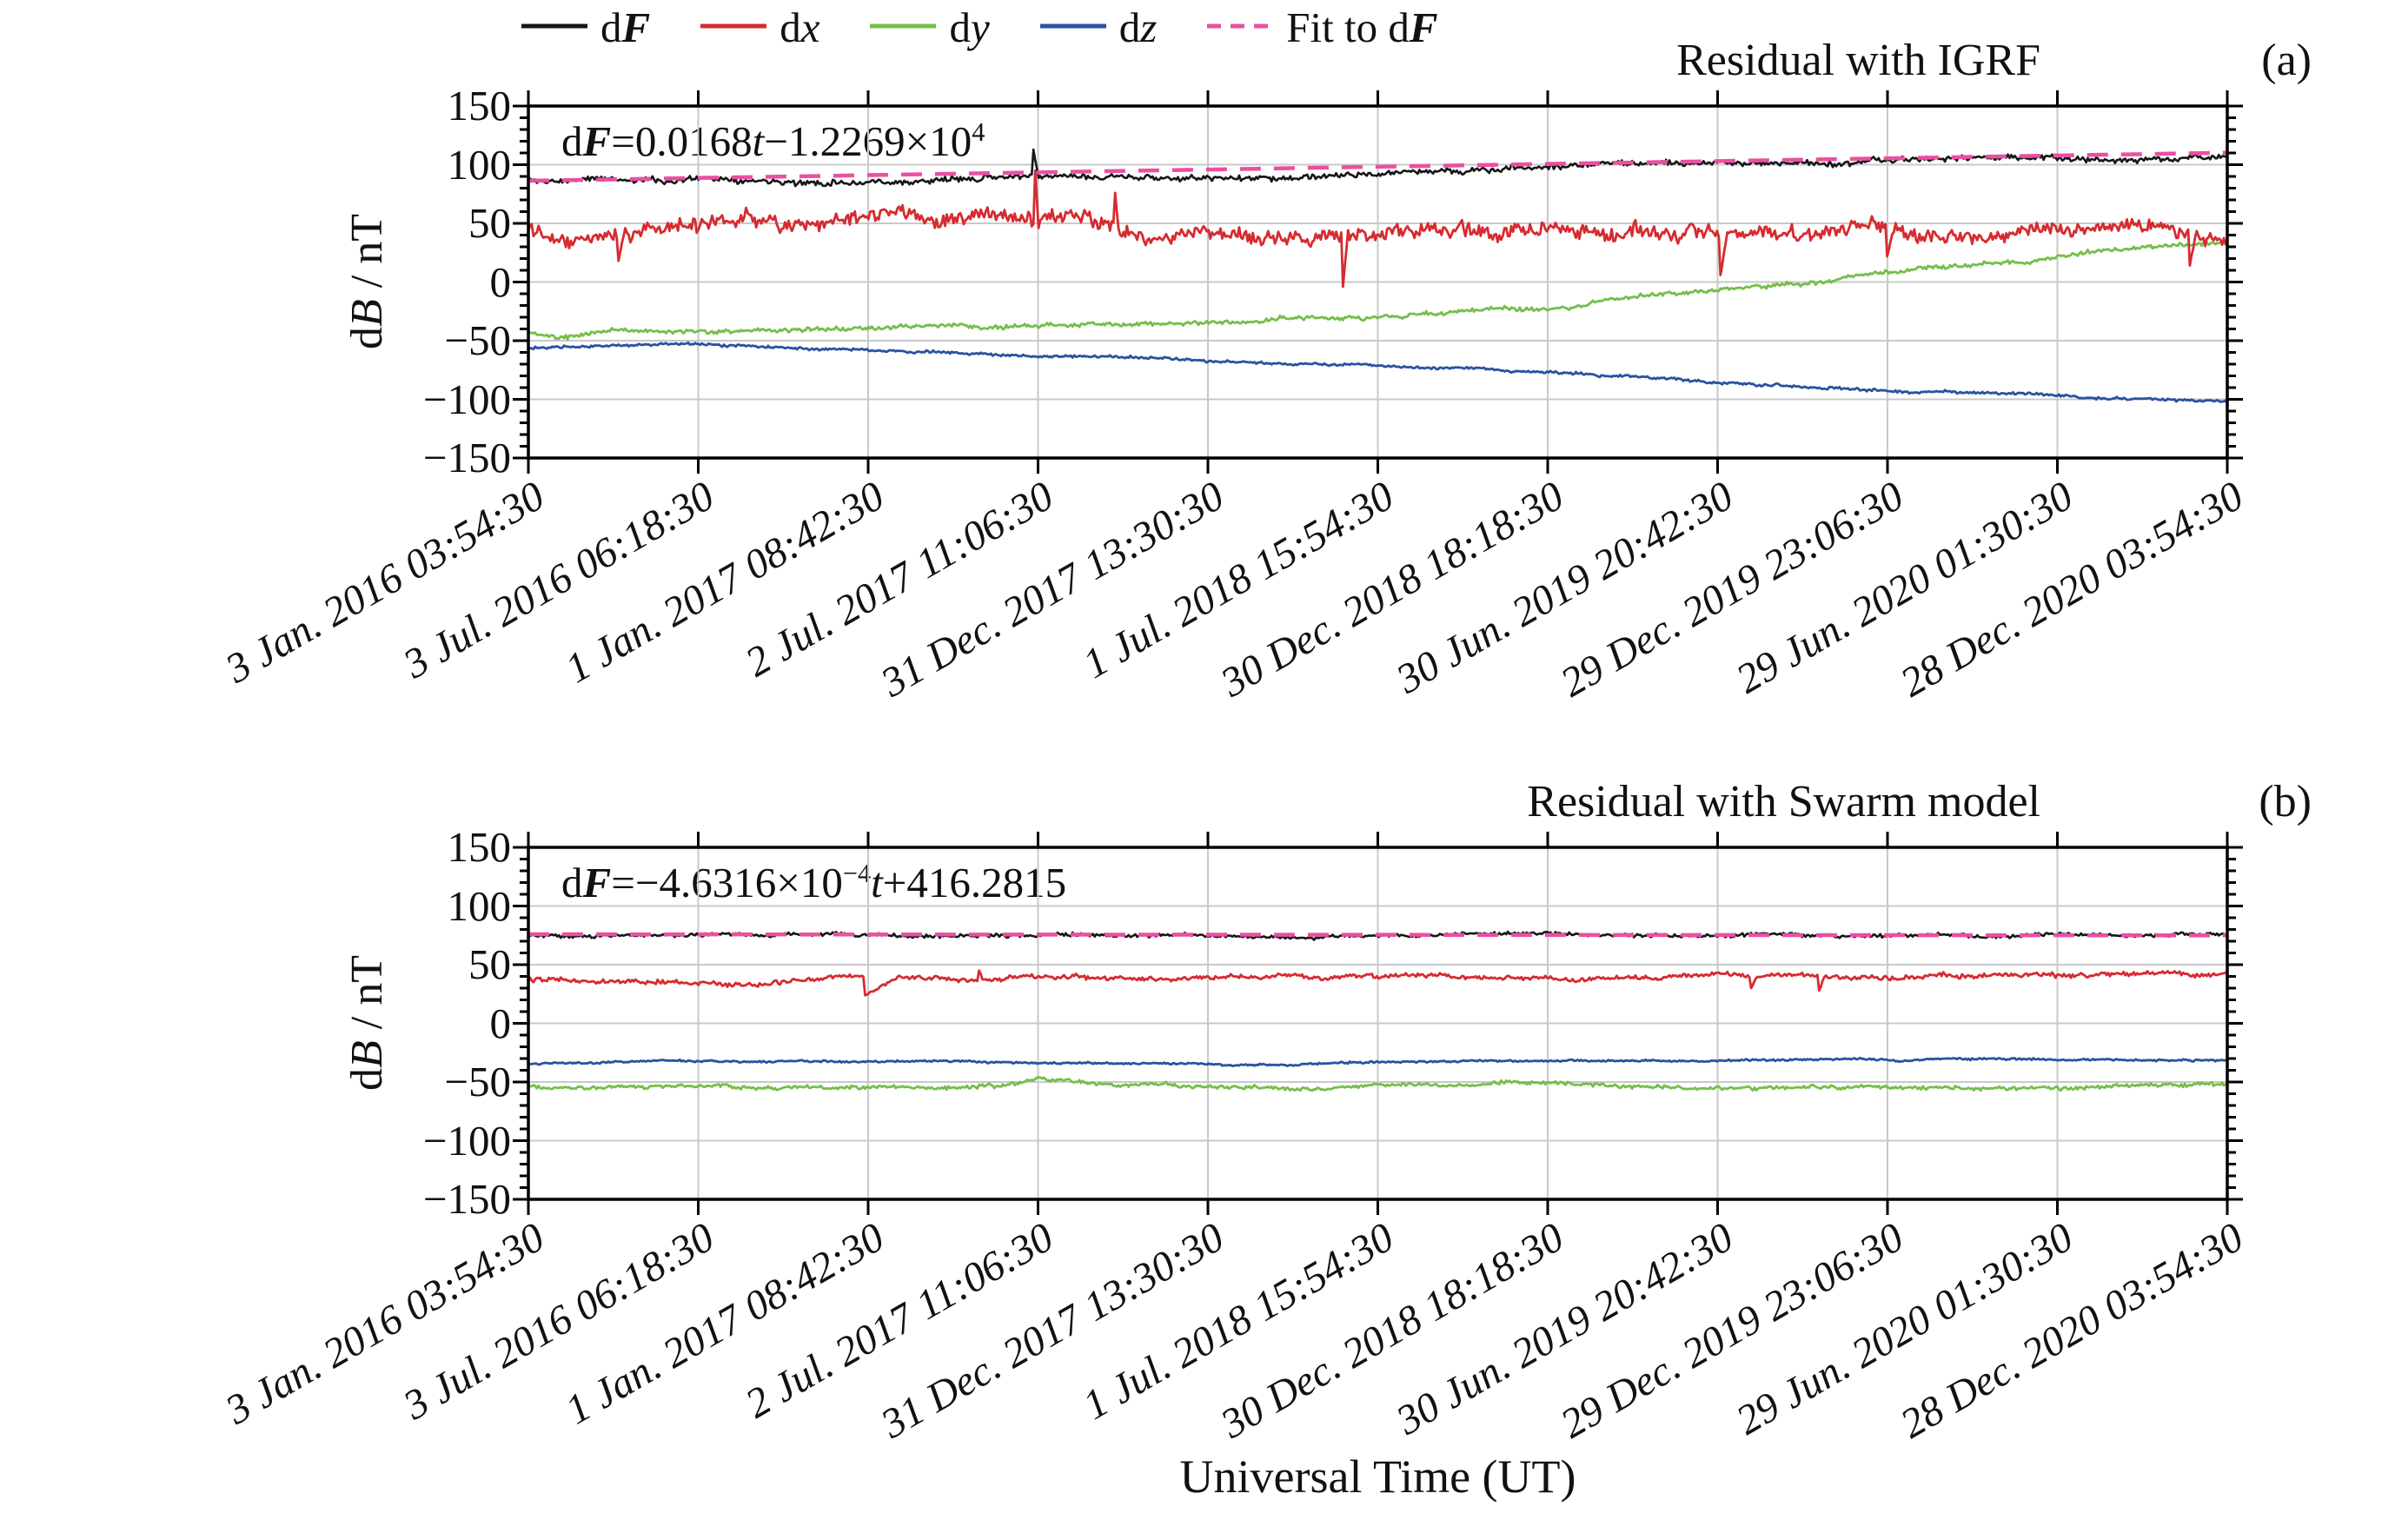 The height and width of the screenshot is (1540, 2395). I want to click on legend-item-dz: dz, so click(1098, 27).